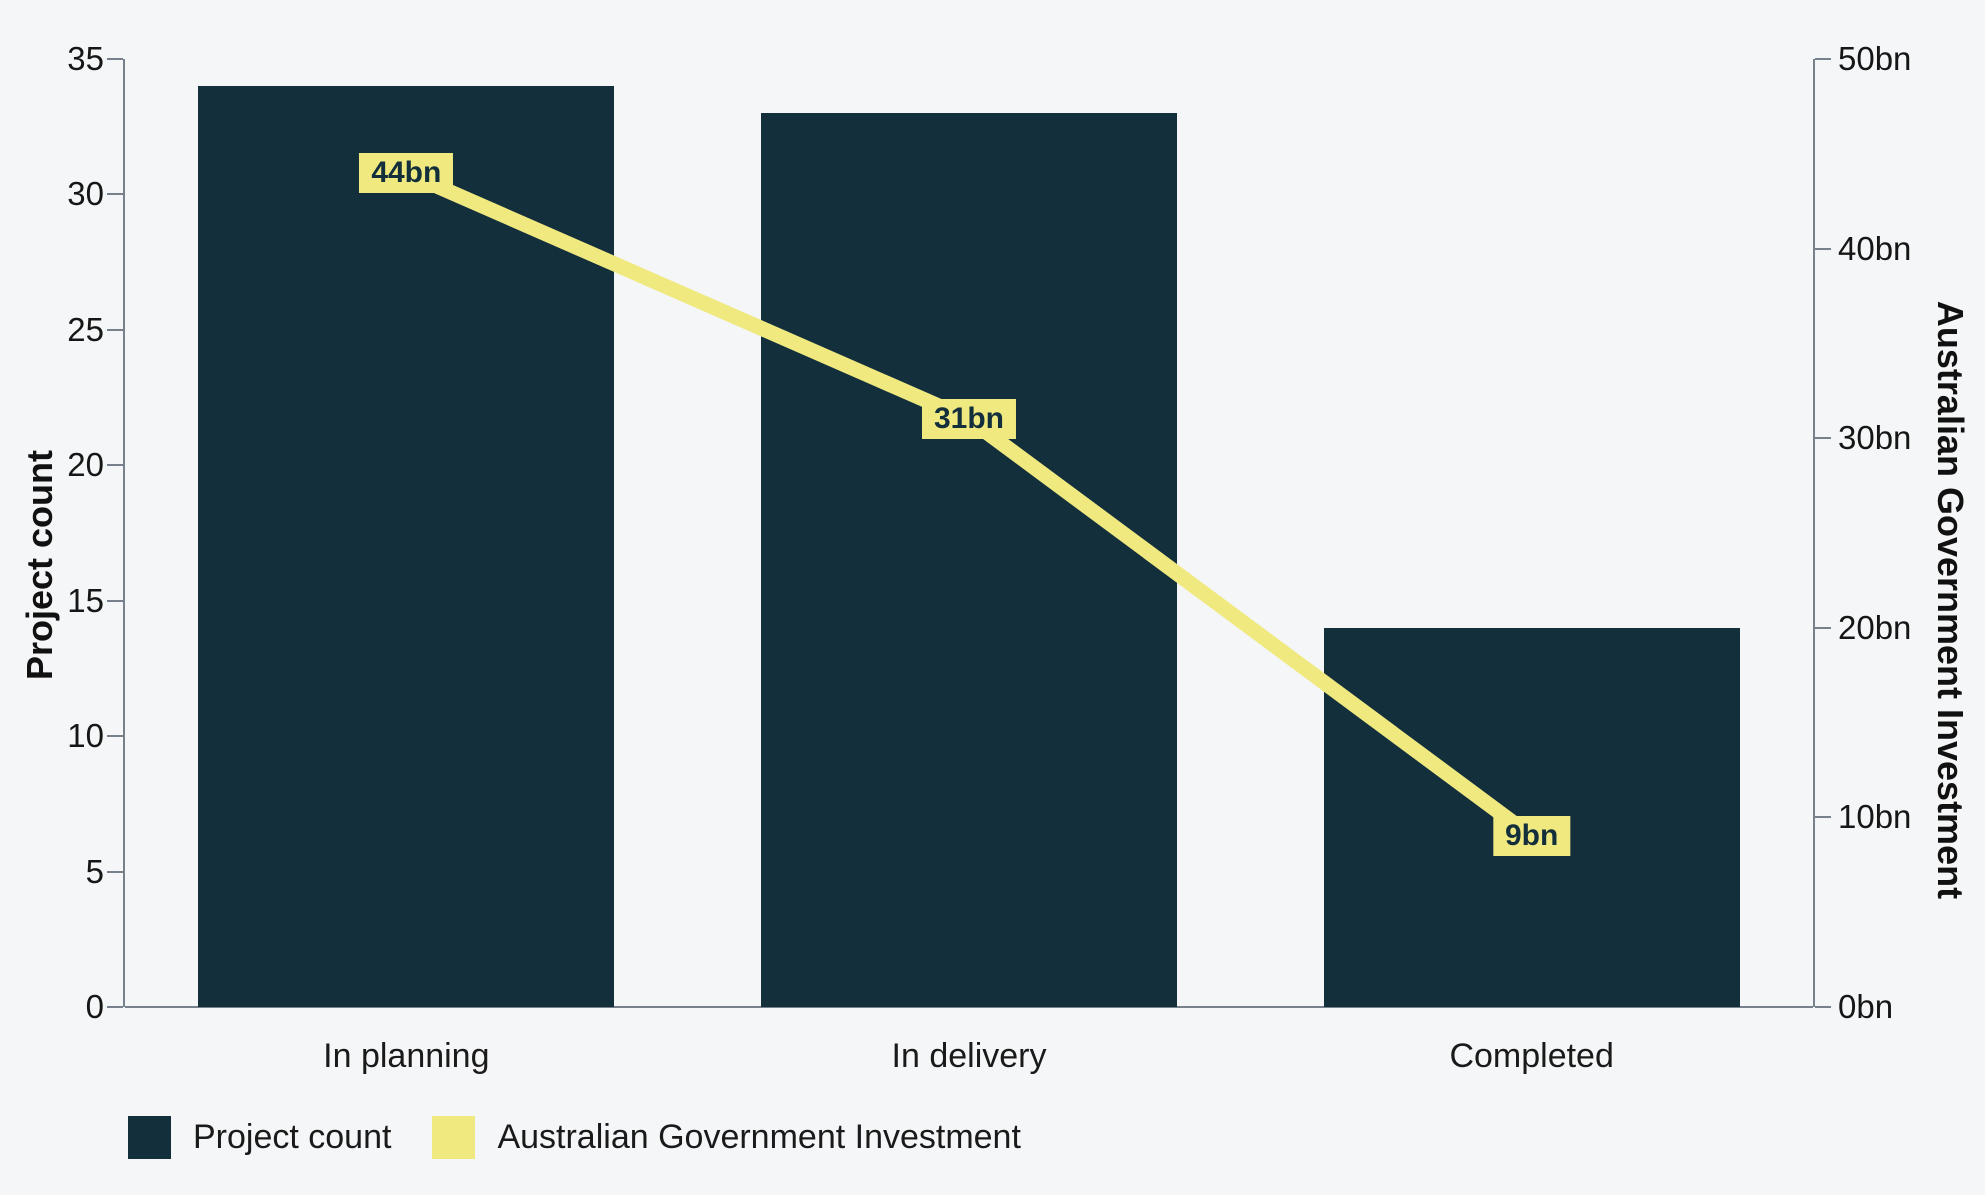 The height and width of the screenshot is (1195, 1985). What do you see at coordinates (85, 58) in the screenshot?
I see `left-axis-tick-label: 35` at bounding box center [85, 58].